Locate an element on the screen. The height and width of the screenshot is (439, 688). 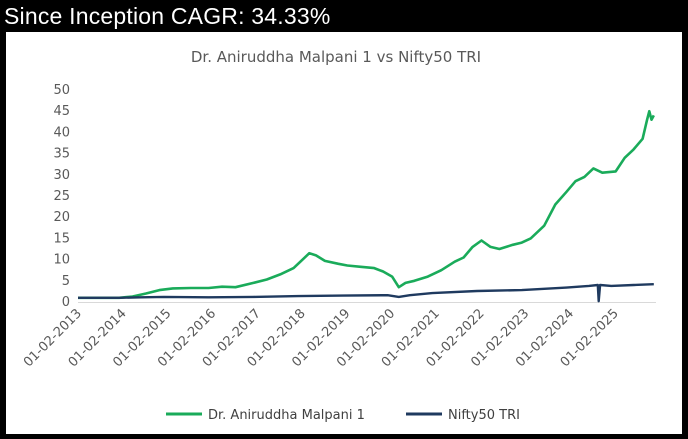
y-tick-label: 20 is located at coordinates (61, 217).